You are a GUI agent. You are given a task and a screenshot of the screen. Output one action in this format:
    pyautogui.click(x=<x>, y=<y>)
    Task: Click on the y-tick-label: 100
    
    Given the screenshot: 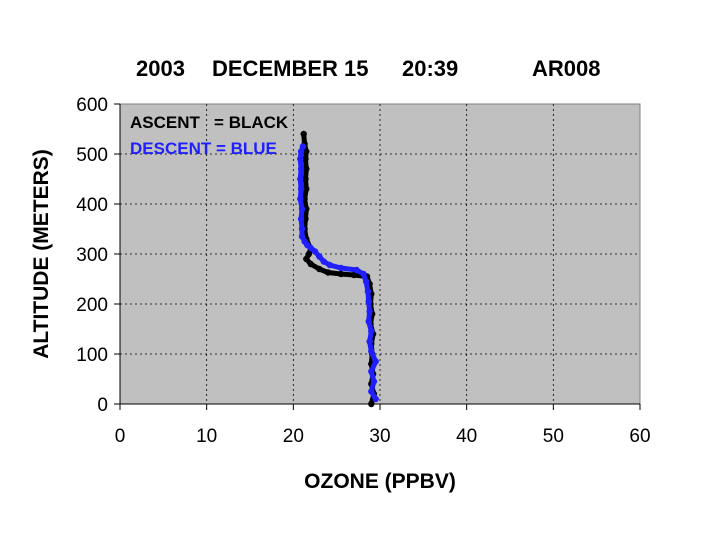 What is the action you would take?
    pyautogui.click(x=92, y=355)
    